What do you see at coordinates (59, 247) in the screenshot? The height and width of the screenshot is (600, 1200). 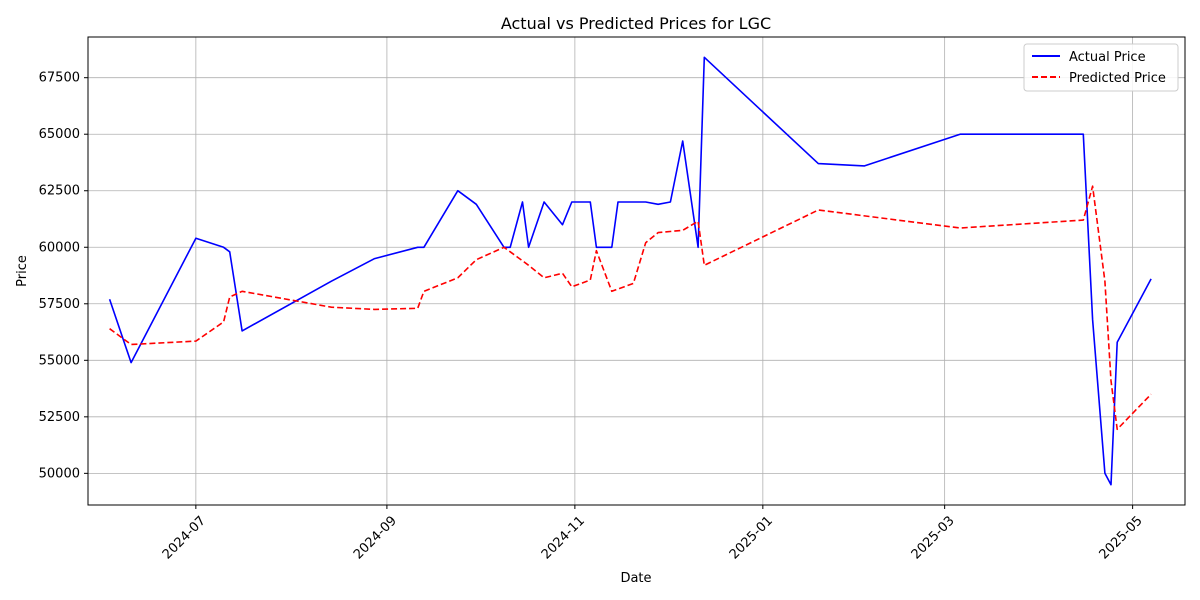 I see `y-tick-label: 60000` at bounding box center [59, 247].